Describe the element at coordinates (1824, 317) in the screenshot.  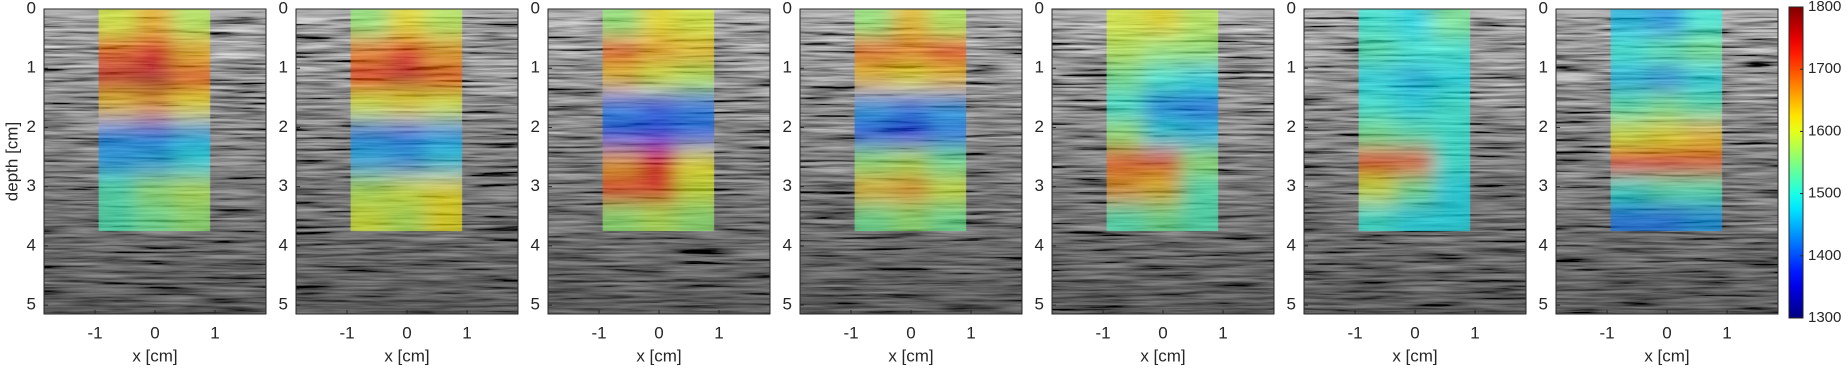
I see `colorbar-tick-label: 1300` at that location.